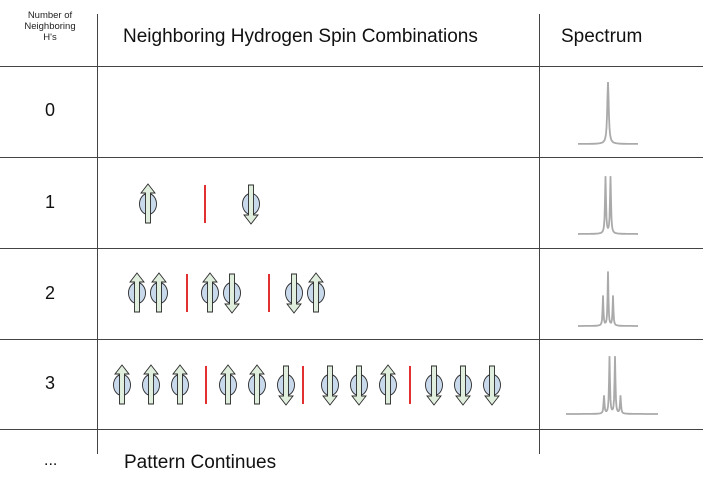 The width and height of the screenshot is (721, 490). I want to click on neighbor-count: 3, so click(49, 383).